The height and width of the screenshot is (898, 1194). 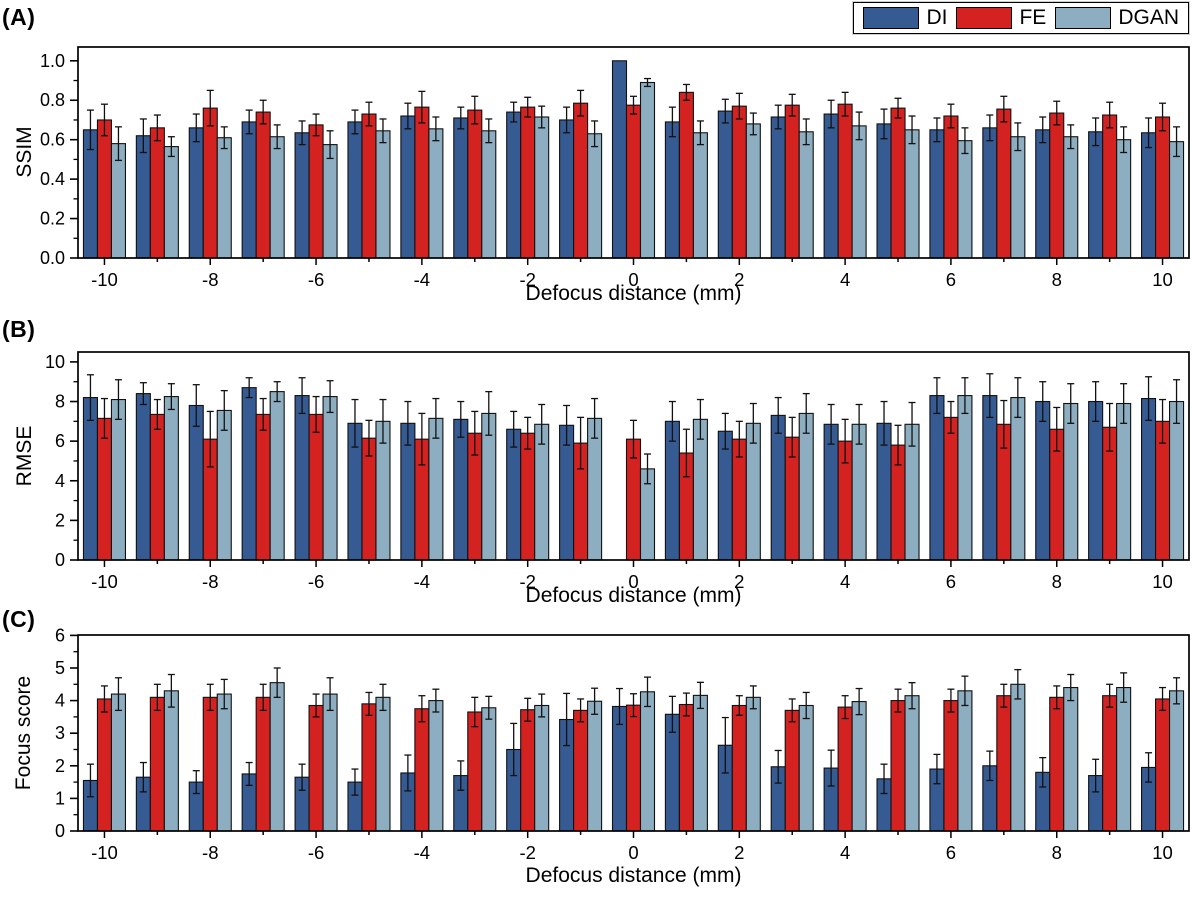 What do you see at coordinates (984, 18) in the screenshot?
I see `legend-swatch-fe` at bounding box center [984, 18].